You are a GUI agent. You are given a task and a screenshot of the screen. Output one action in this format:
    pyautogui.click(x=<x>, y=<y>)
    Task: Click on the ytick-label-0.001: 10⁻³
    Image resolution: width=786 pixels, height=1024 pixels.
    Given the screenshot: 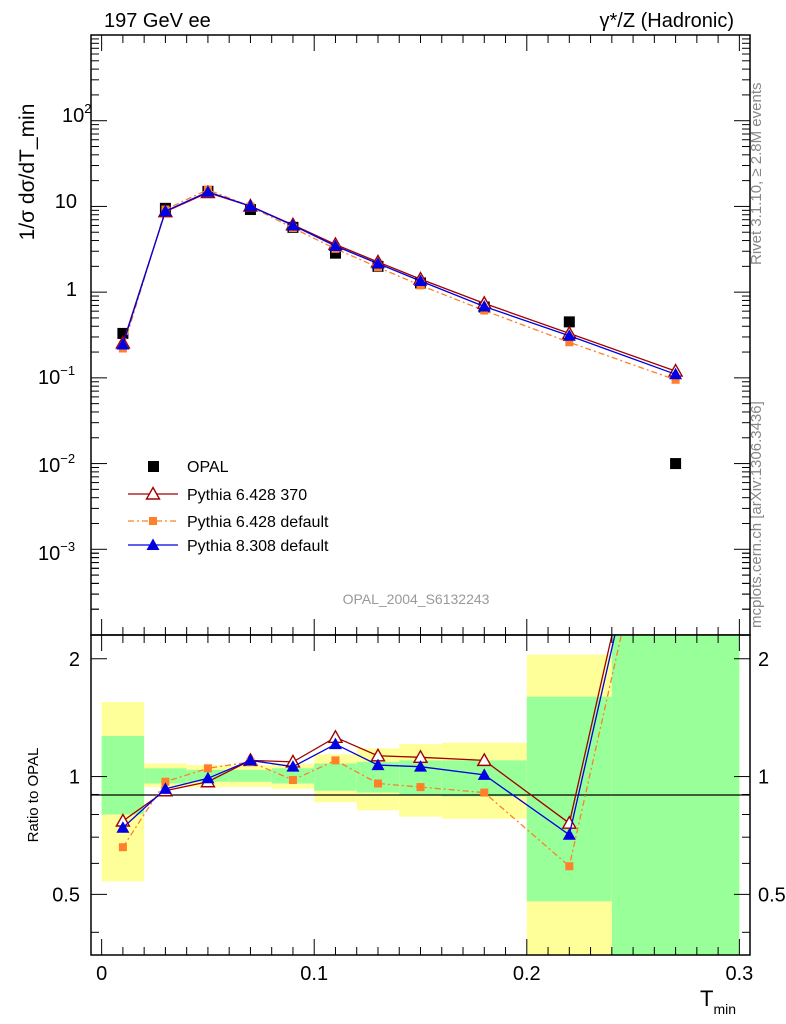 What is the action you would take?
    pyautogui.click(x=56, y=552)
    